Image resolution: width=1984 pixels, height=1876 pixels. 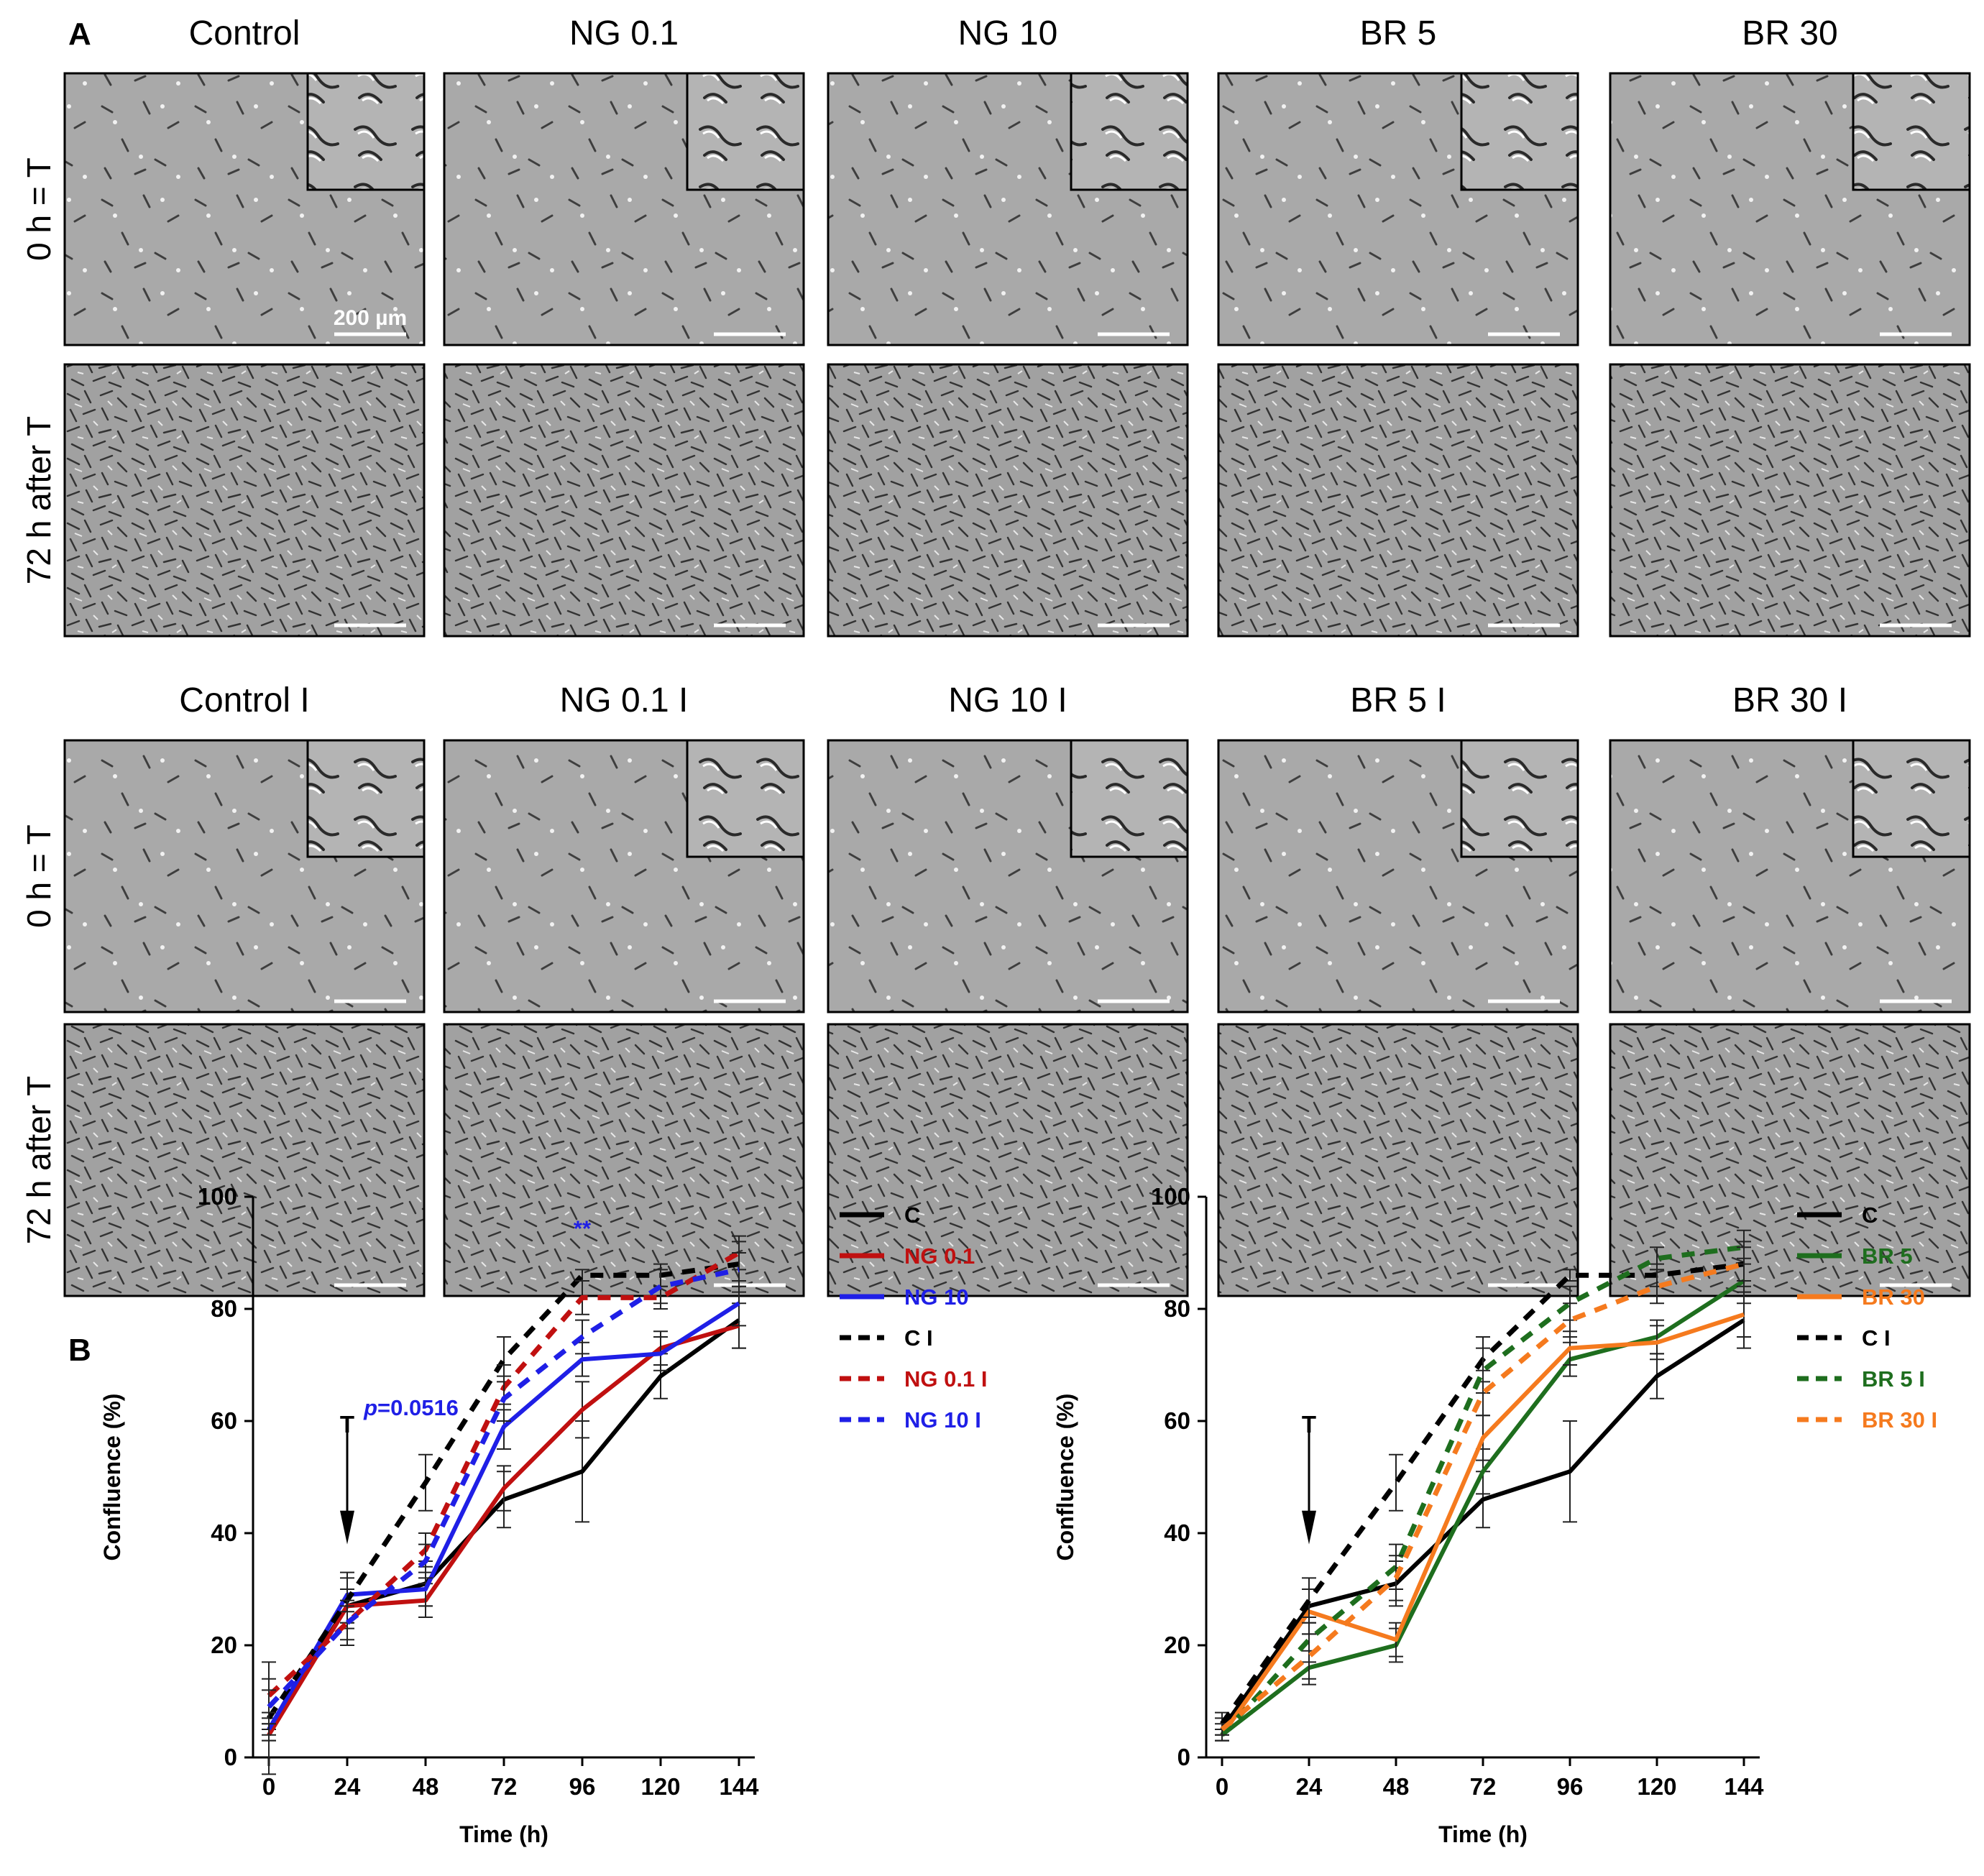 What do you see at coordinates (79, 1350) in the screenshot?
I see `panel-label-b: B` at bounding box center [79, 1350].